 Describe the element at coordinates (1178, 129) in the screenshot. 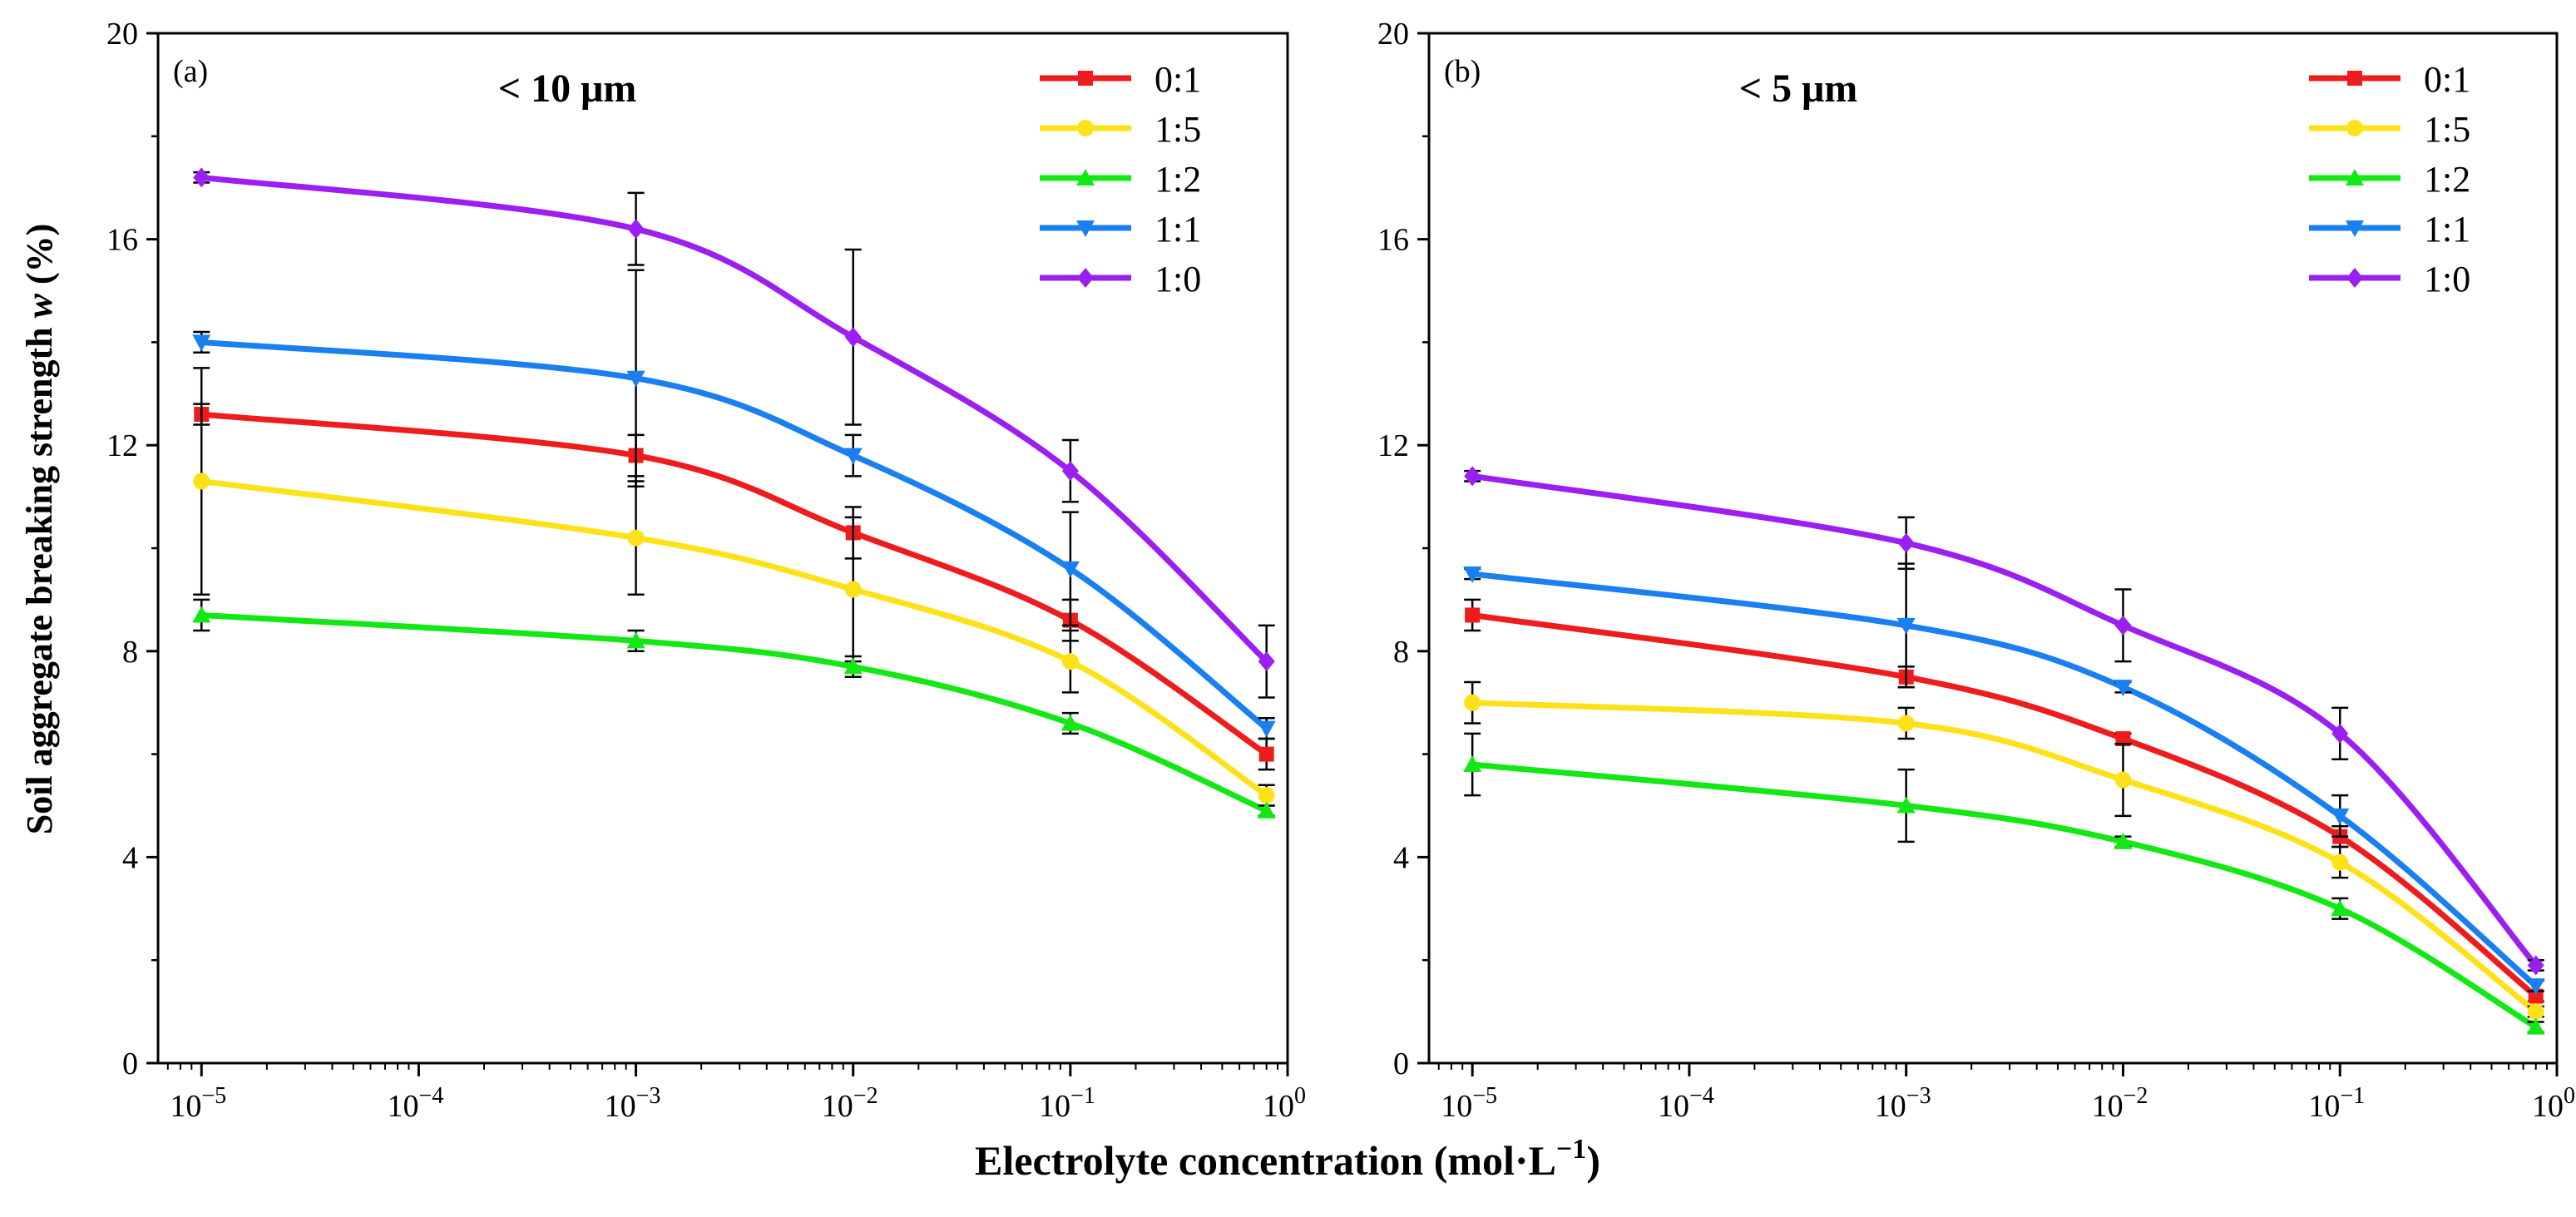

I see `legend-label: 1:5` at that location.